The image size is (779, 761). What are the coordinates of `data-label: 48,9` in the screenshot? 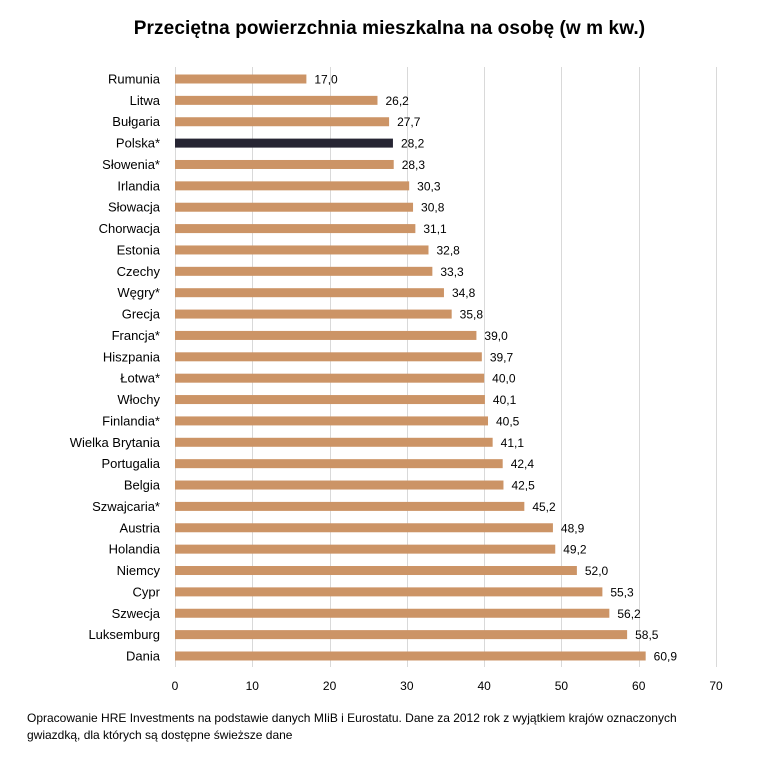 It's located at (573, 528).